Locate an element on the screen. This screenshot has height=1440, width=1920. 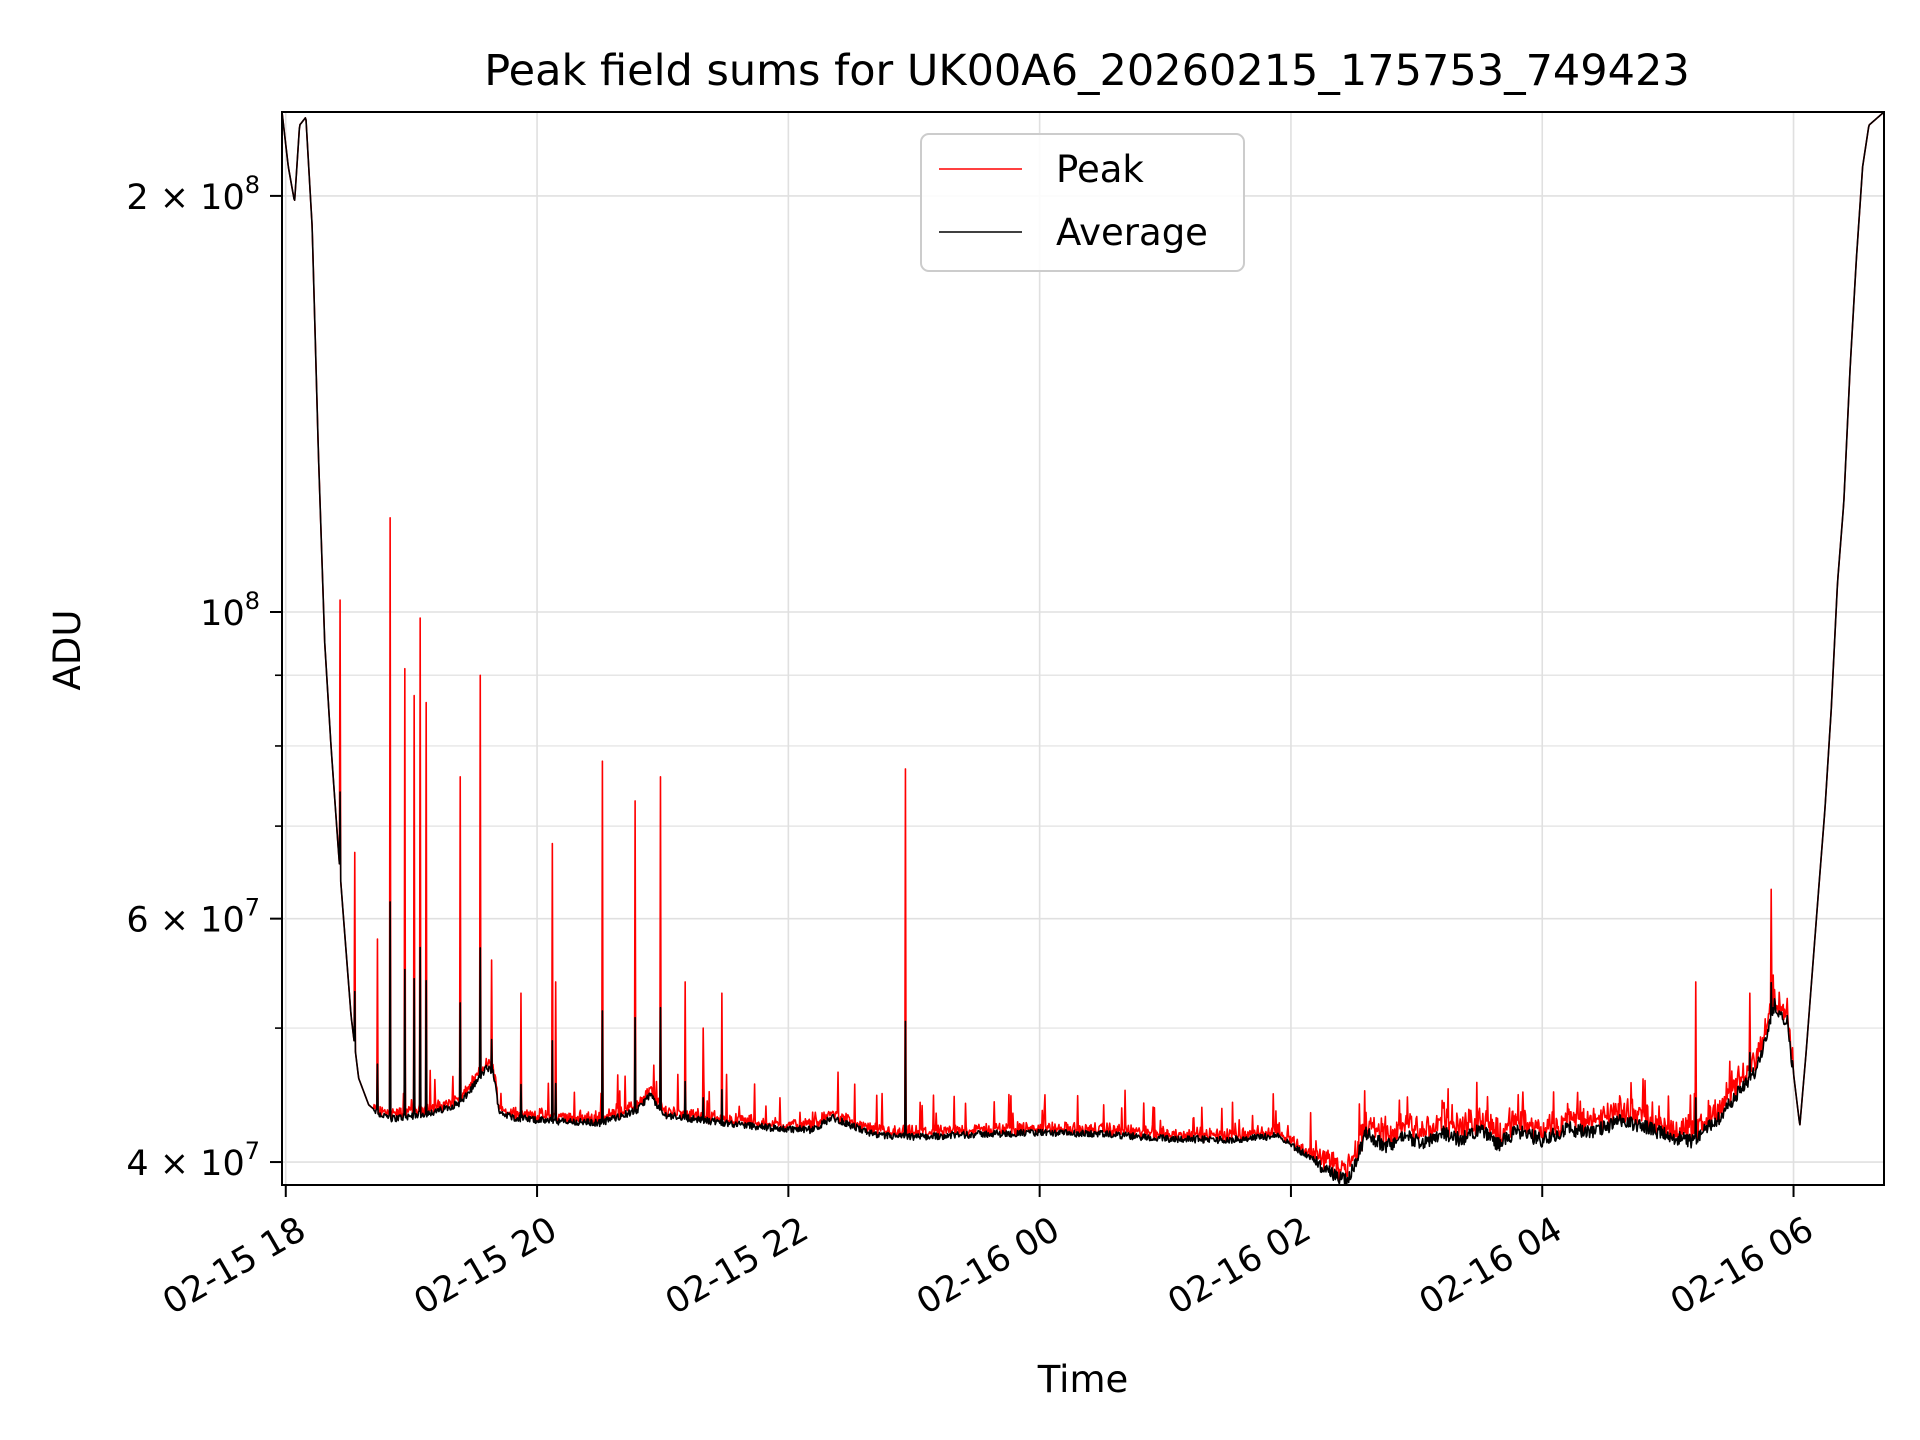
y-axis: 4 × 107 6 × 107 108 2 × 108 is located at coordinates (204, 677).